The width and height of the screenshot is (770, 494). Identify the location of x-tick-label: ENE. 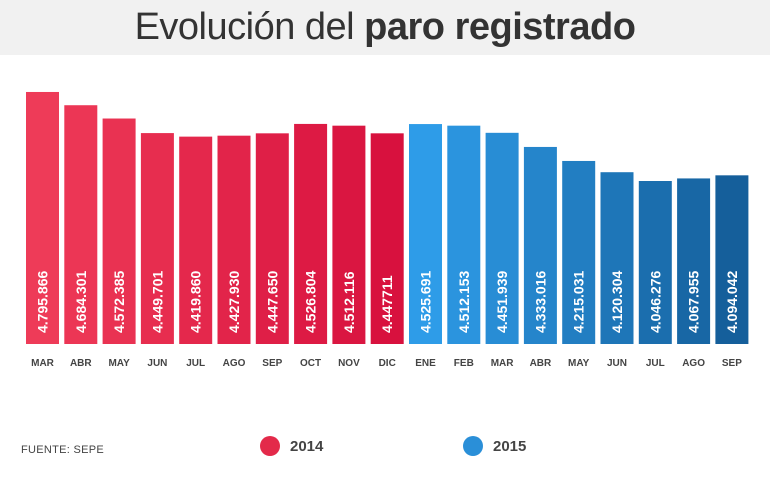
(425, 363).